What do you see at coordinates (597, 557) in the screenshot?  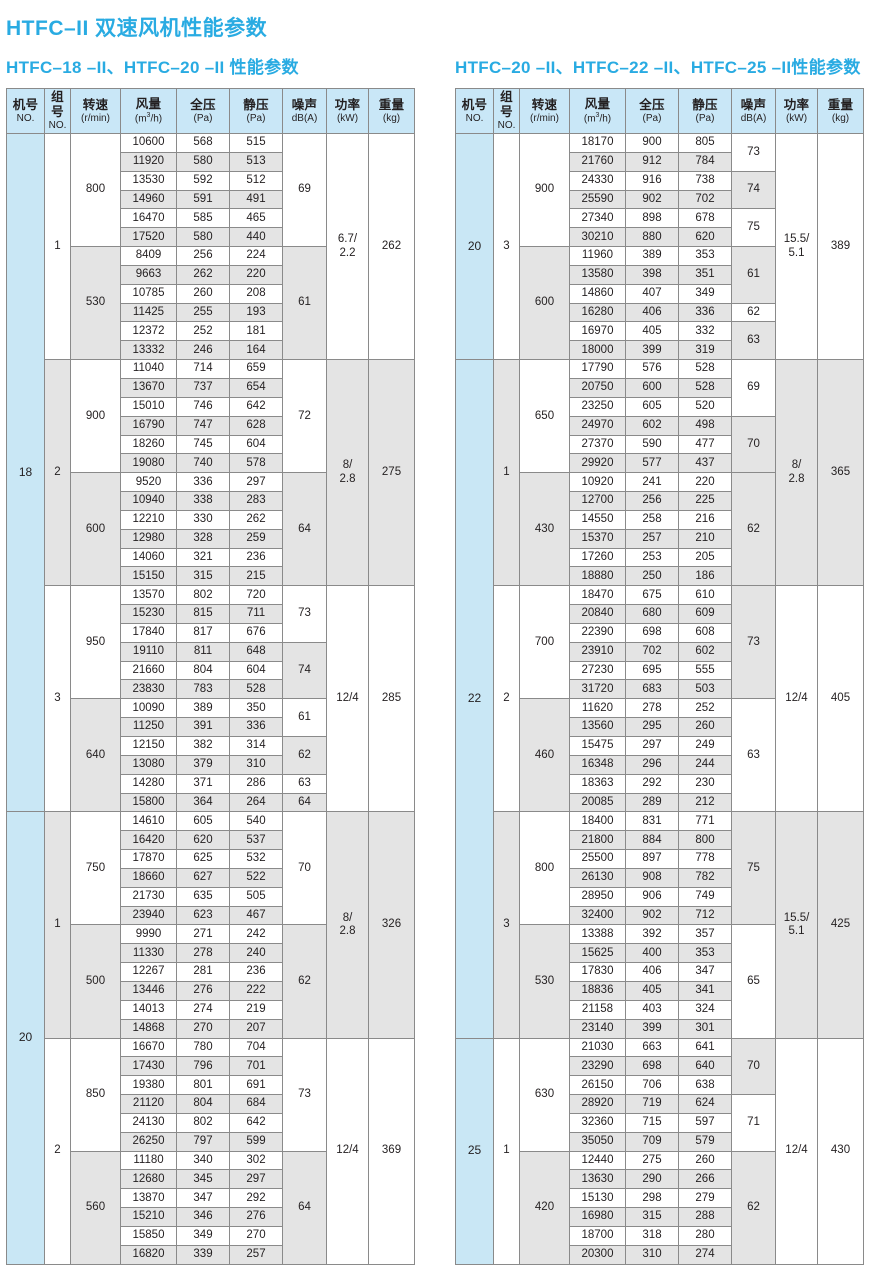 I see `flow-cell: 17260` at bounding box center [597, 557].